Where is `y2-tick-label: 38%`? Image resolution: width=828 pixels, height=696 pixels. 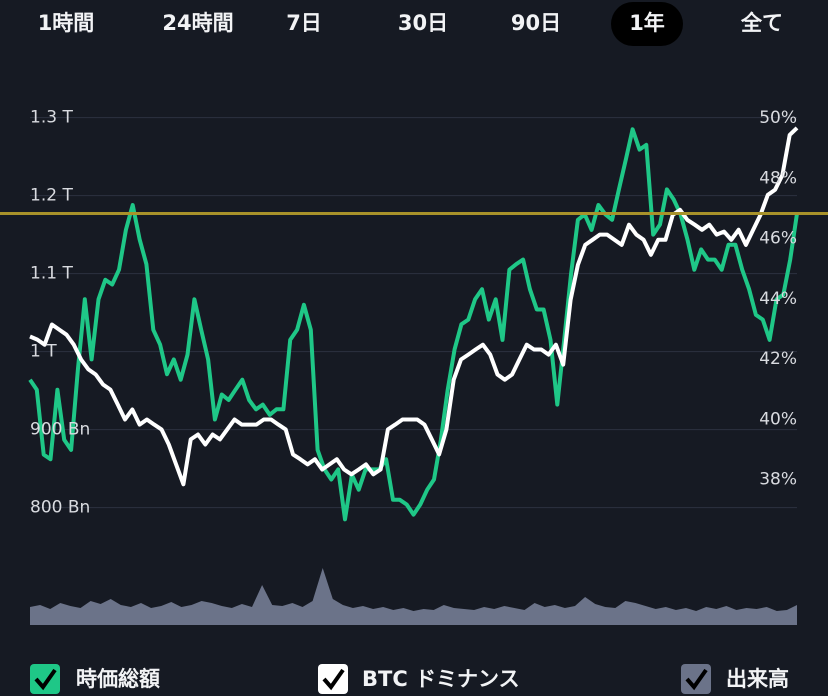 y2-tick-label: 38% is located at coordinates (778, 480).